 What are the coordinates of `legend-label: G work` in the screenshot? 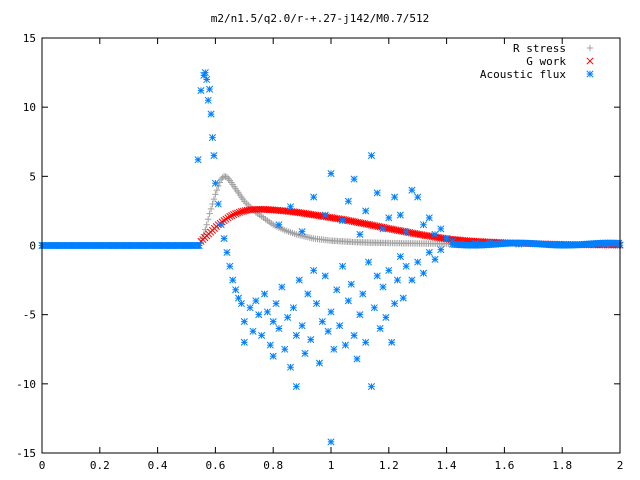 It's located at (546, 61).